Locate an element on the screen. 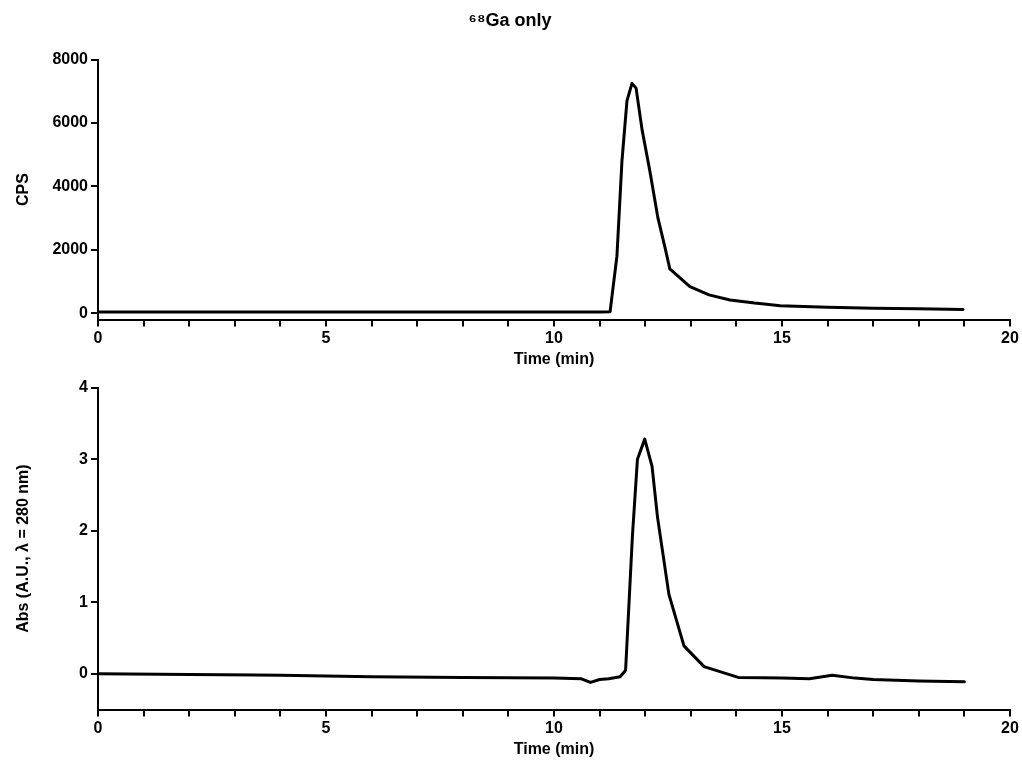 The height and width of the screenshot is (765, 1022). y-tick-label: 8000 is located at coordinates (70, 59).